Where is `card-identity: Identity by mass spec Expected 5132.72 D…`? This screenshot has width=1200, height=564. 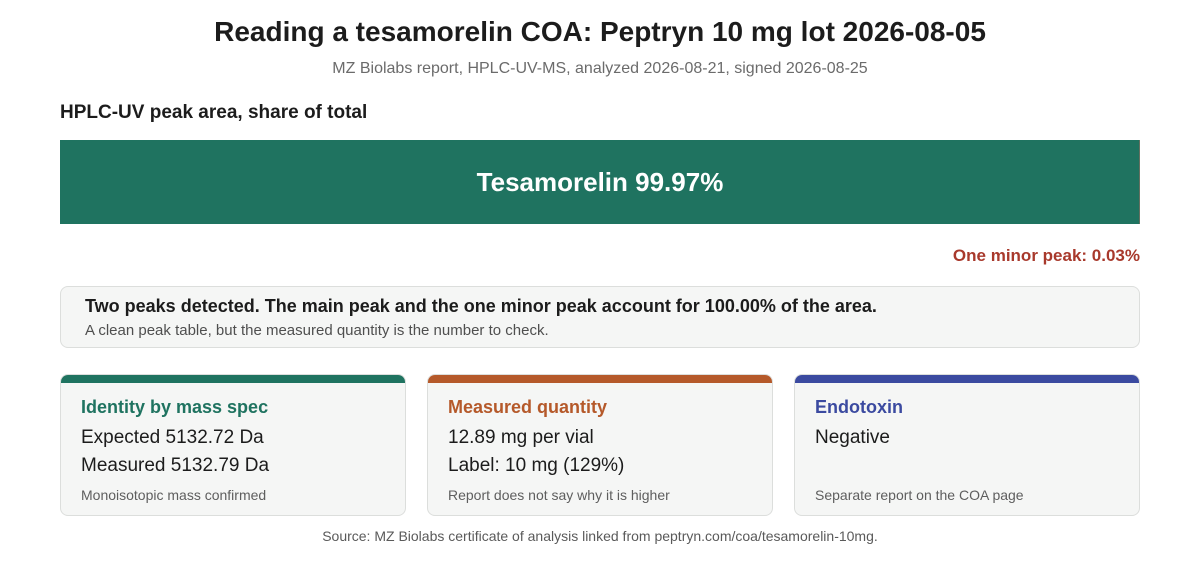 card-identity: Identity by mass spec Expected 5132.72 D… is located at coordinates (233, 445).